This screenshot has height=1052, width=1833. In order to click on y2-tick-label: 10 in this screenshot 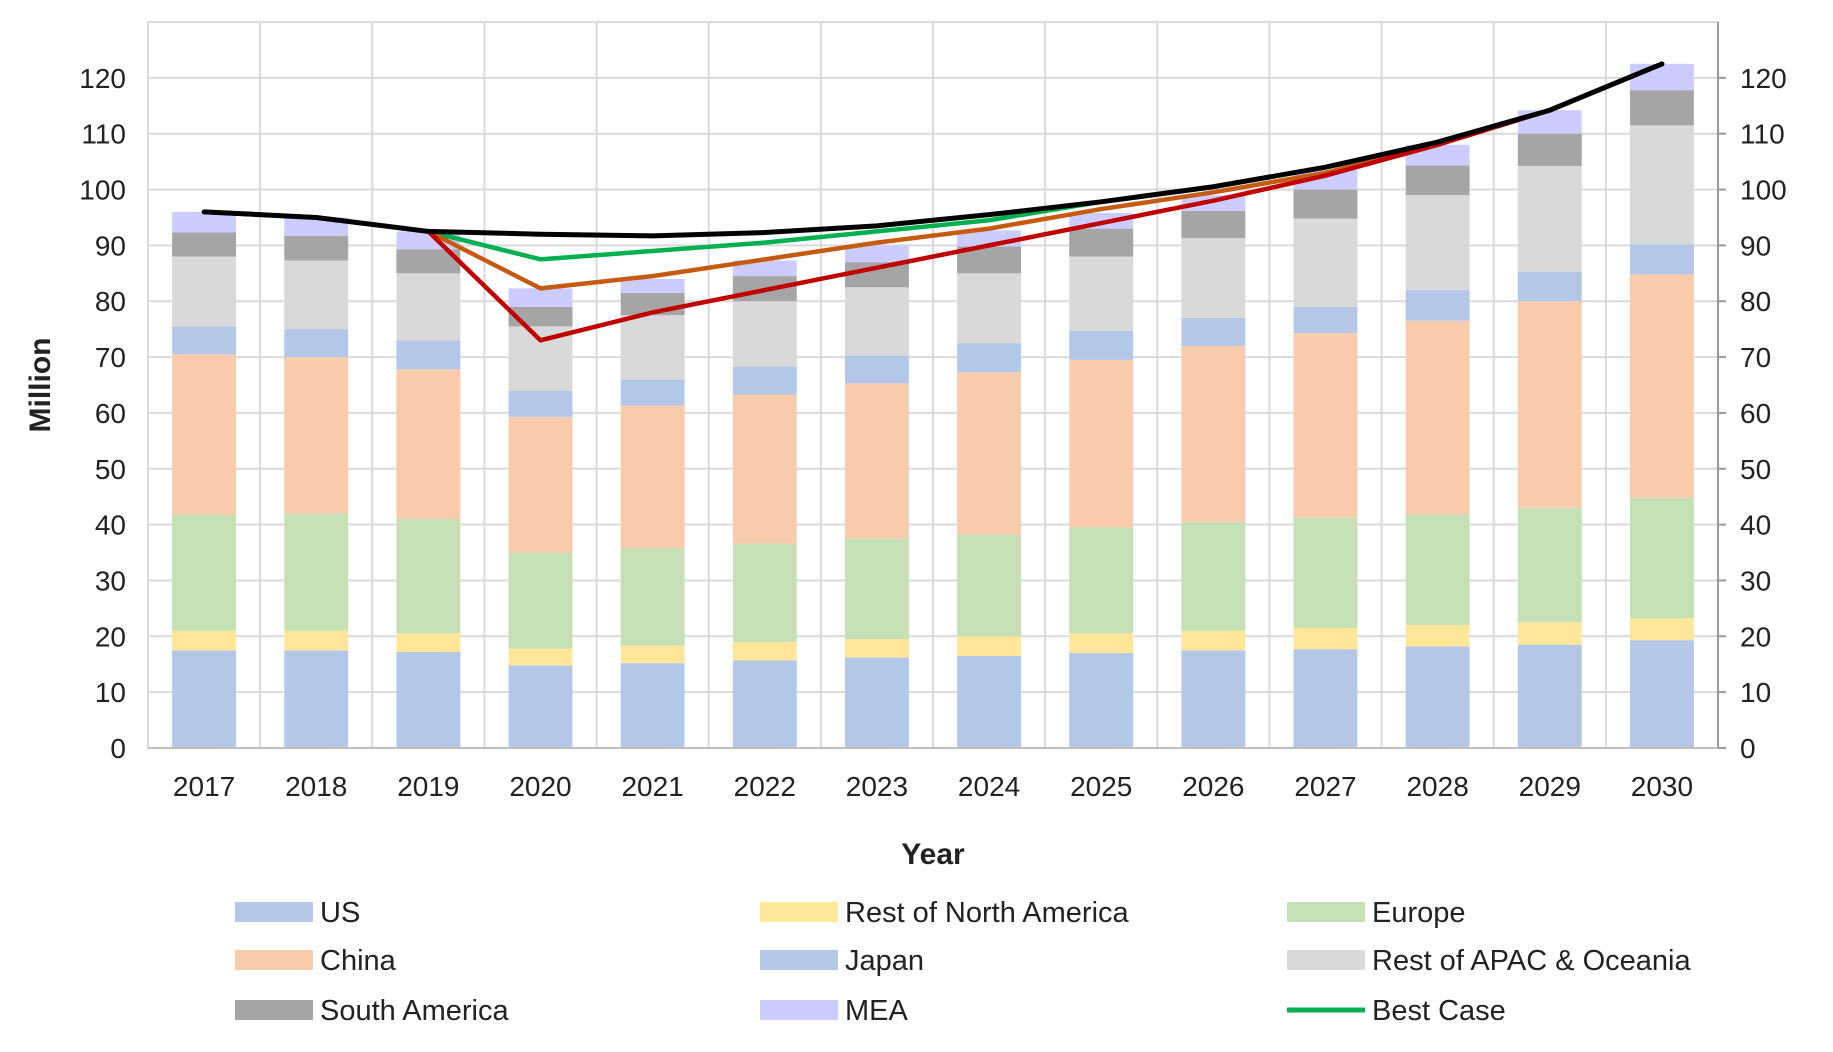, I will do `click(1755, 692)`.